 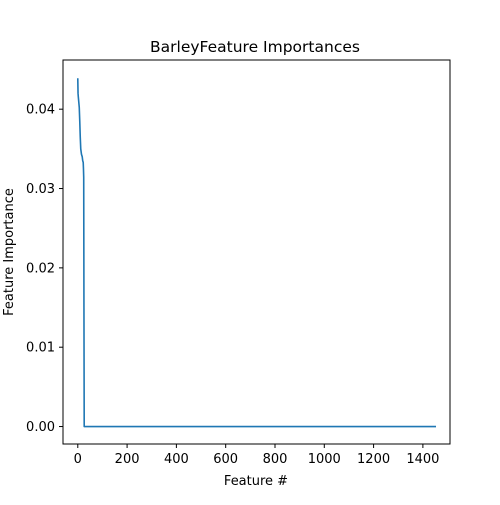 I want to click on x-tick-label: 200, so click(x=127, y=459).